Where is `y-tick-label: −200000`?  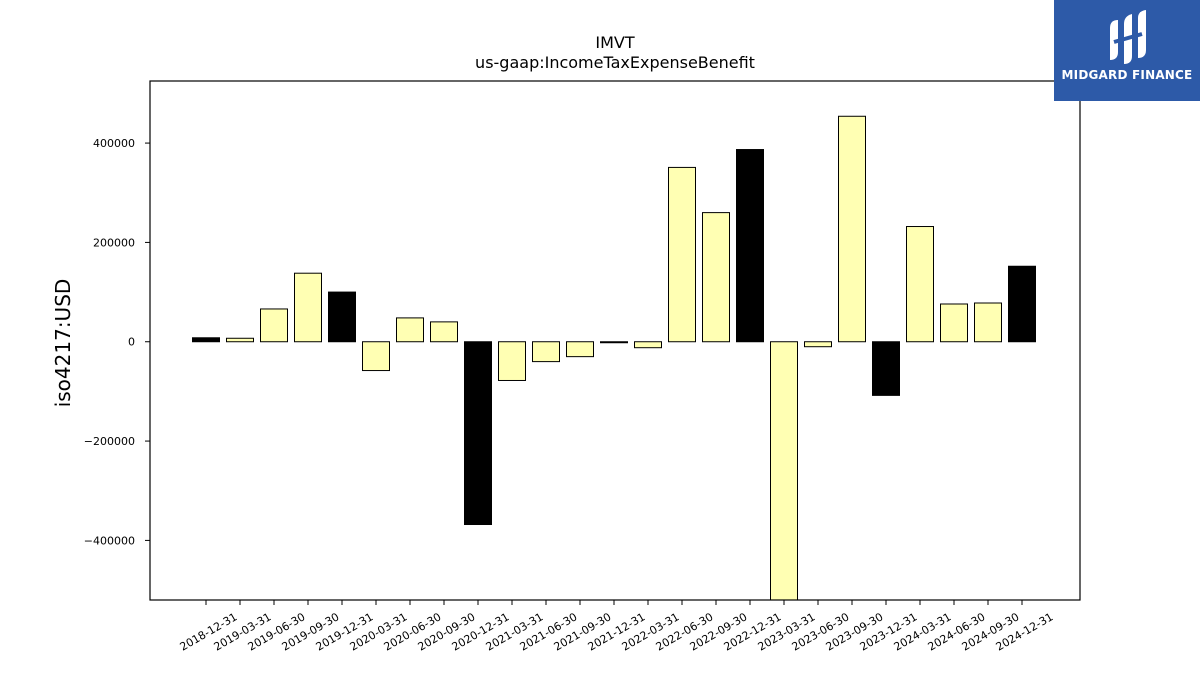 y-tick-label: −200000 is located at coordinates (109, 441).